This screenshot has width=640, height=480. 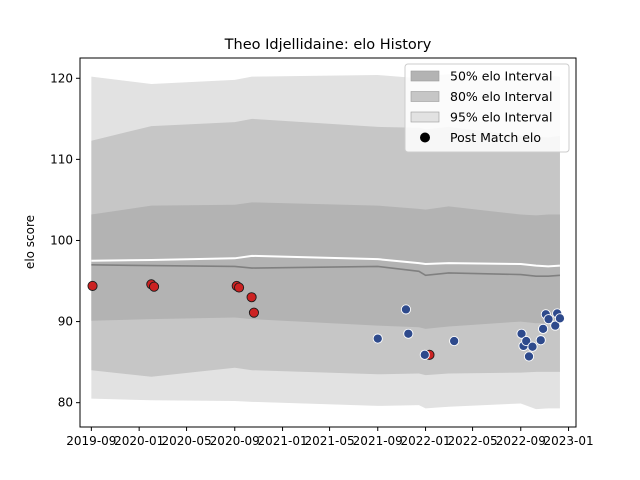 I want to click on legend-label: 80% elo Interval, so click(x=501, y=96).